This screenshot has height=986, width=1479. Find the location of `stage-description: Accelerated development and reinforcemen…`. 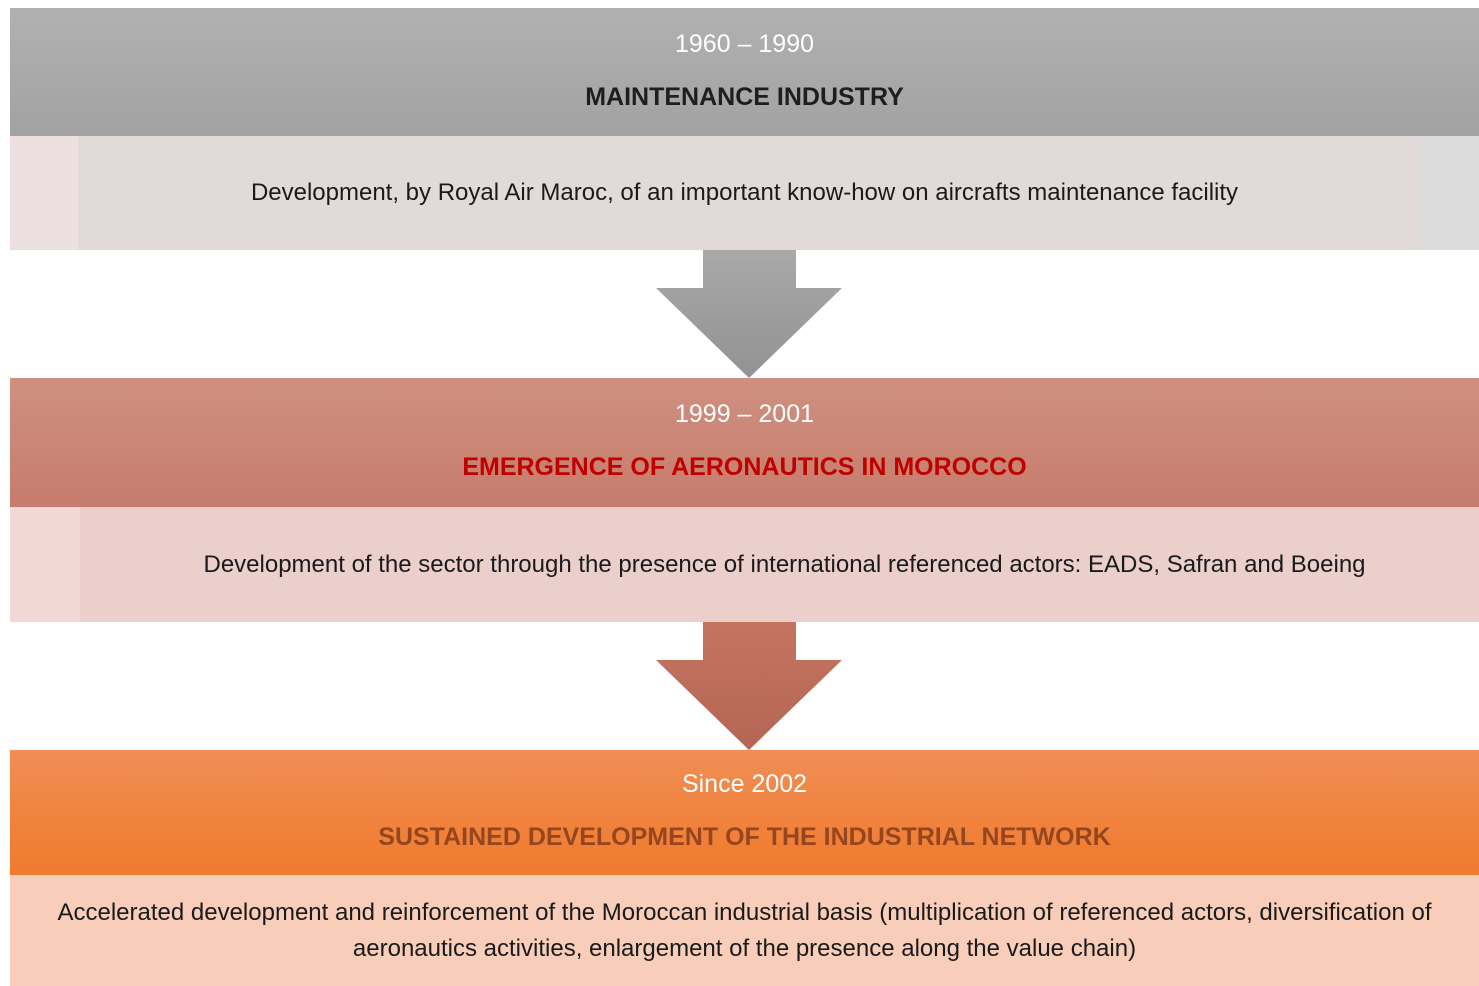

stage-description: Accelerated development and reinforcemen… is located at coordinates (744, 930).